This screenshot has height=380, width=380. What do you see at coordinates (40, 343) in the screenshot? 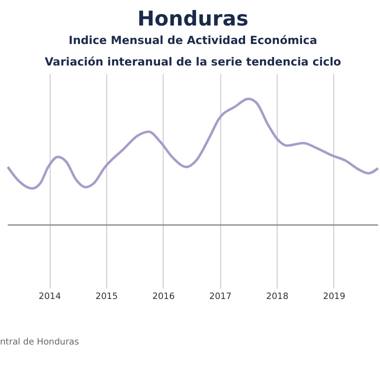
I see `text: ntral de Honduras` at bounding box center [40, 343].